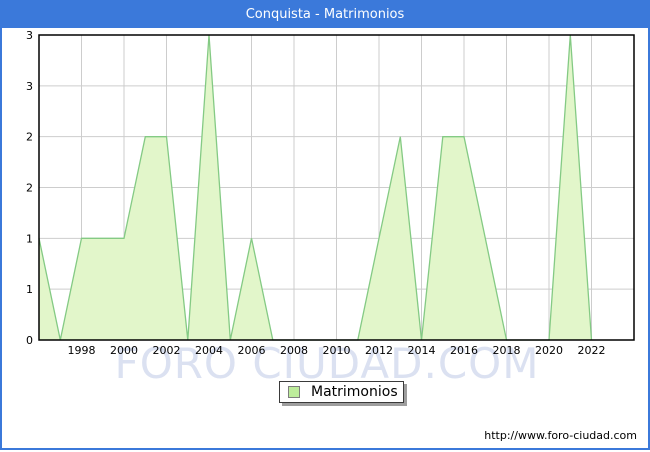  Describe the element at coordinates (507, 350) in the screenshot. I see `x-tick-label: 2018` at that location.